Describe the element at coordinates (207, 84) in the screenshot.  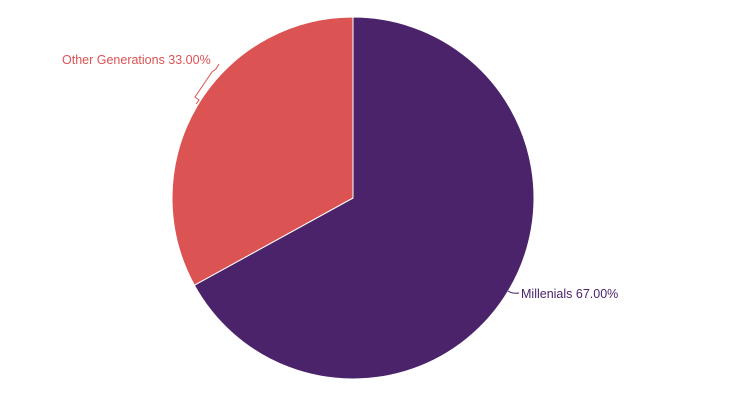
I see `leader-line-other-generations` at that location.